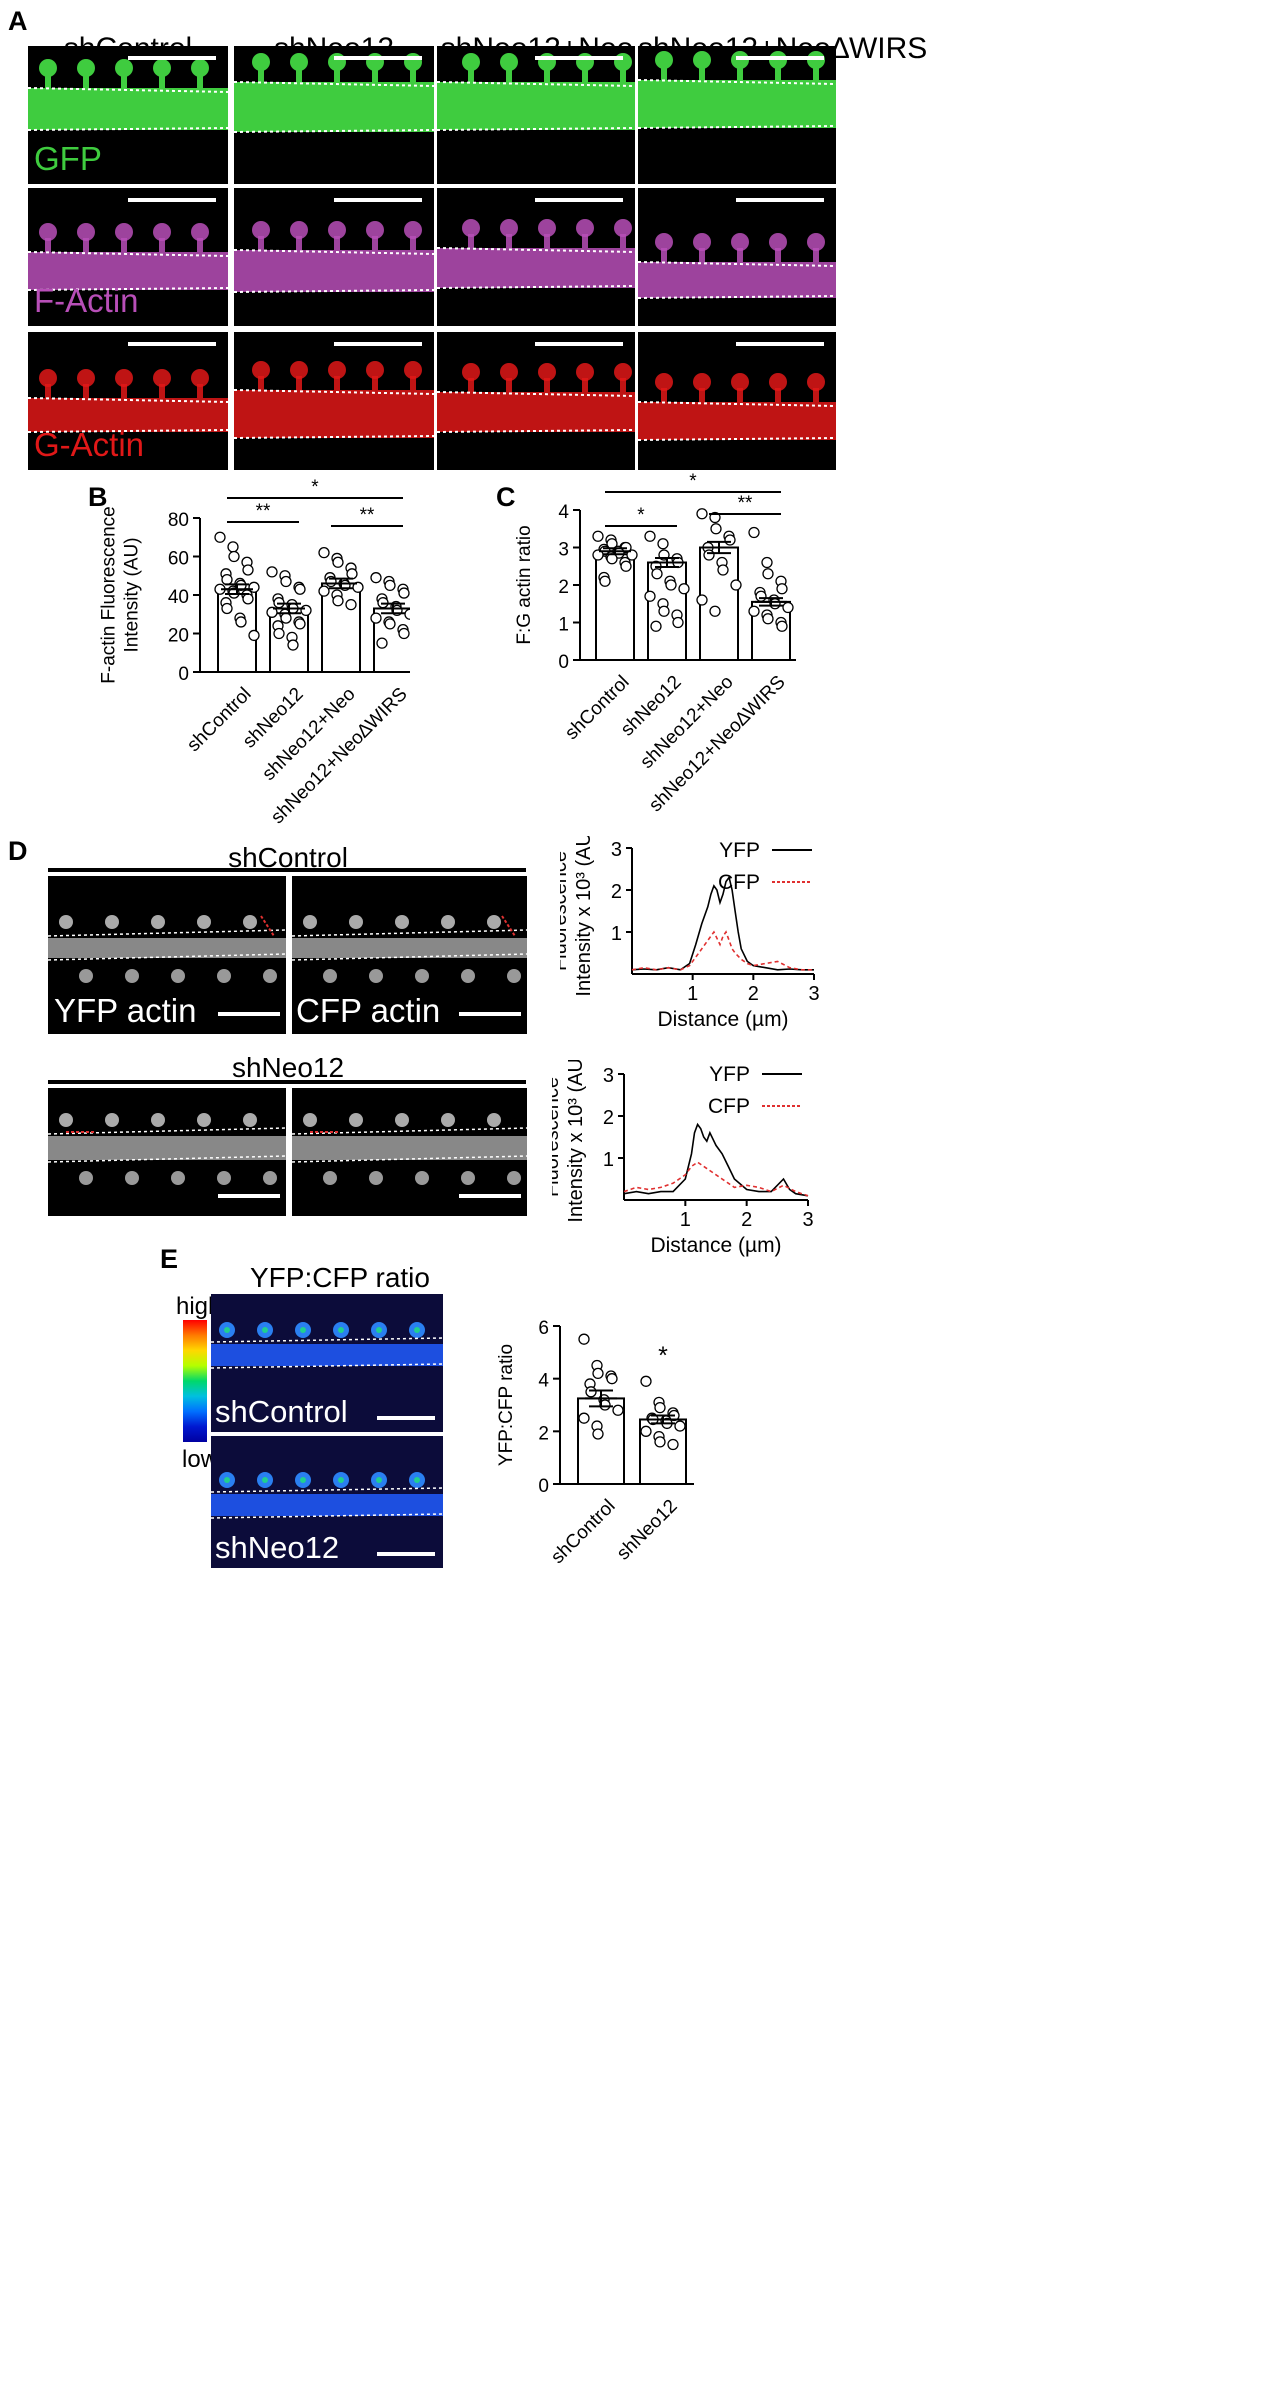 The image size is (1282, 2387). What do you see at coordinates (183, 674) in the screenshot?
I see `y-tick-label: 0` at bounding box center [183, 674].